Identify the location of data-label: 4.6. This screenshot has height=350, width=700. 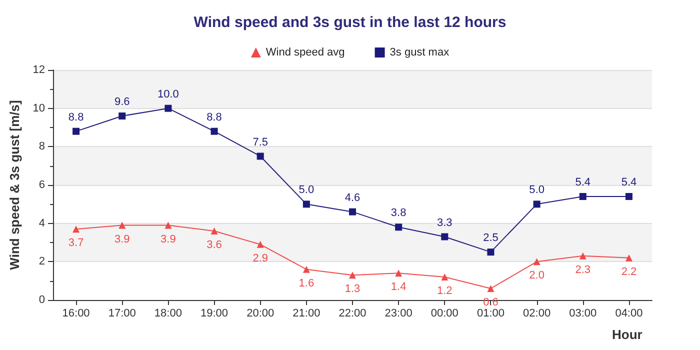
(352, 198).